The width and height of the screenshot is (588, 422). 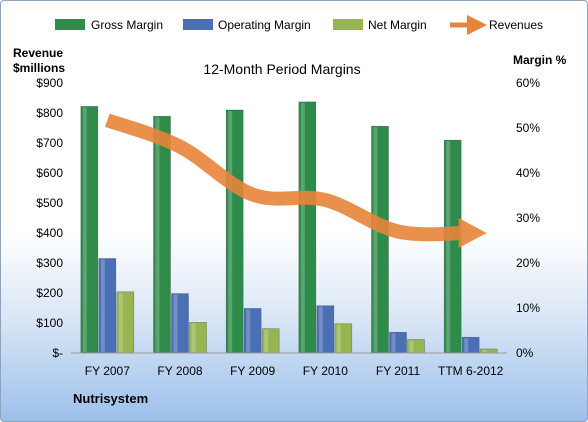 I want to click on legend-label-net-margin: Net Margin, so click(x=397, y=25).